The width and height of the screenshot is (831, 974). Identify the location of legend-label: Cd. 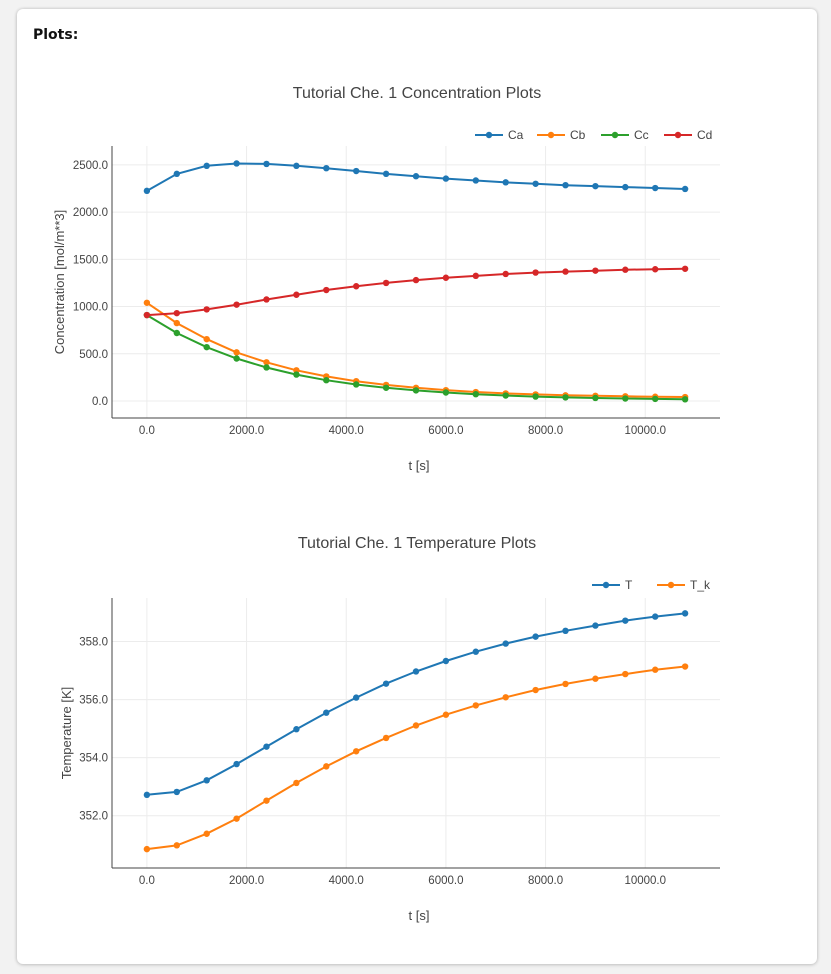
(704, 135).